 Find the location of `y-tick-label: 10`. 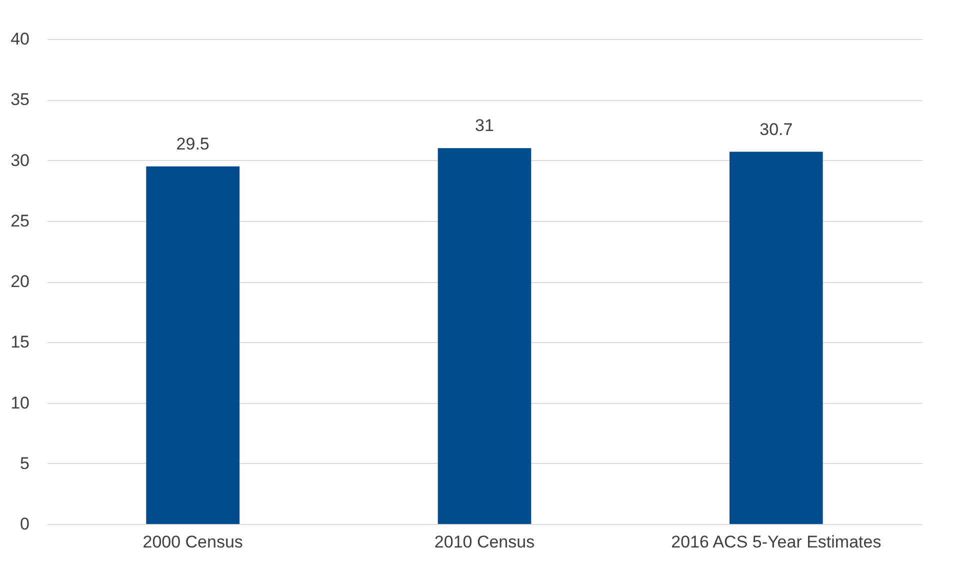

y-tick-label: 10 is located at coordinates (20, 402).